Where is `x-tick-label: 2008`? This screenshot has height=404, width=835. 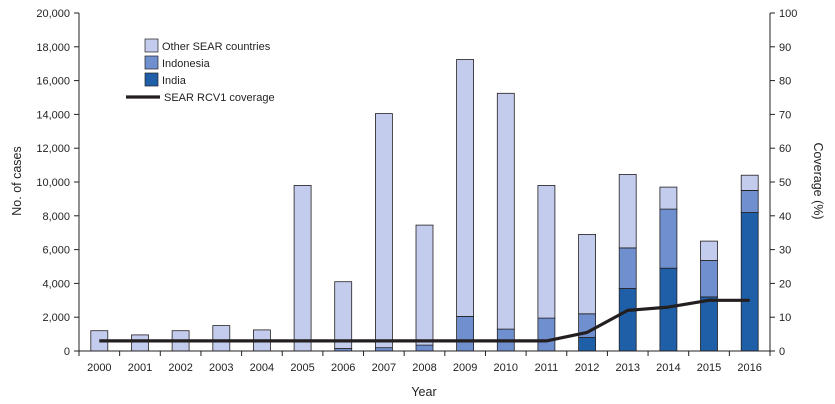 x-tick-label: 2008 is located at coordinates (424, 368).